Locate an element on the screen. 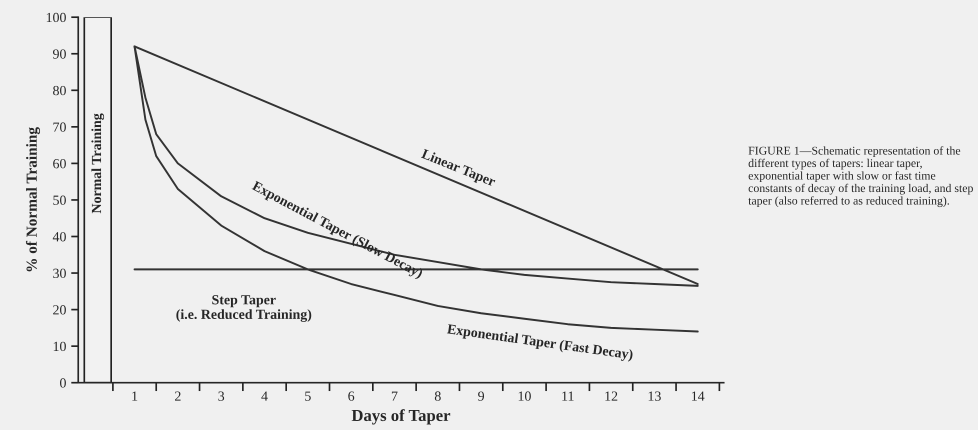 The width and height of the screenshot is (978, 430). y-tick-label: 30 is located at coordinates (59, 273).